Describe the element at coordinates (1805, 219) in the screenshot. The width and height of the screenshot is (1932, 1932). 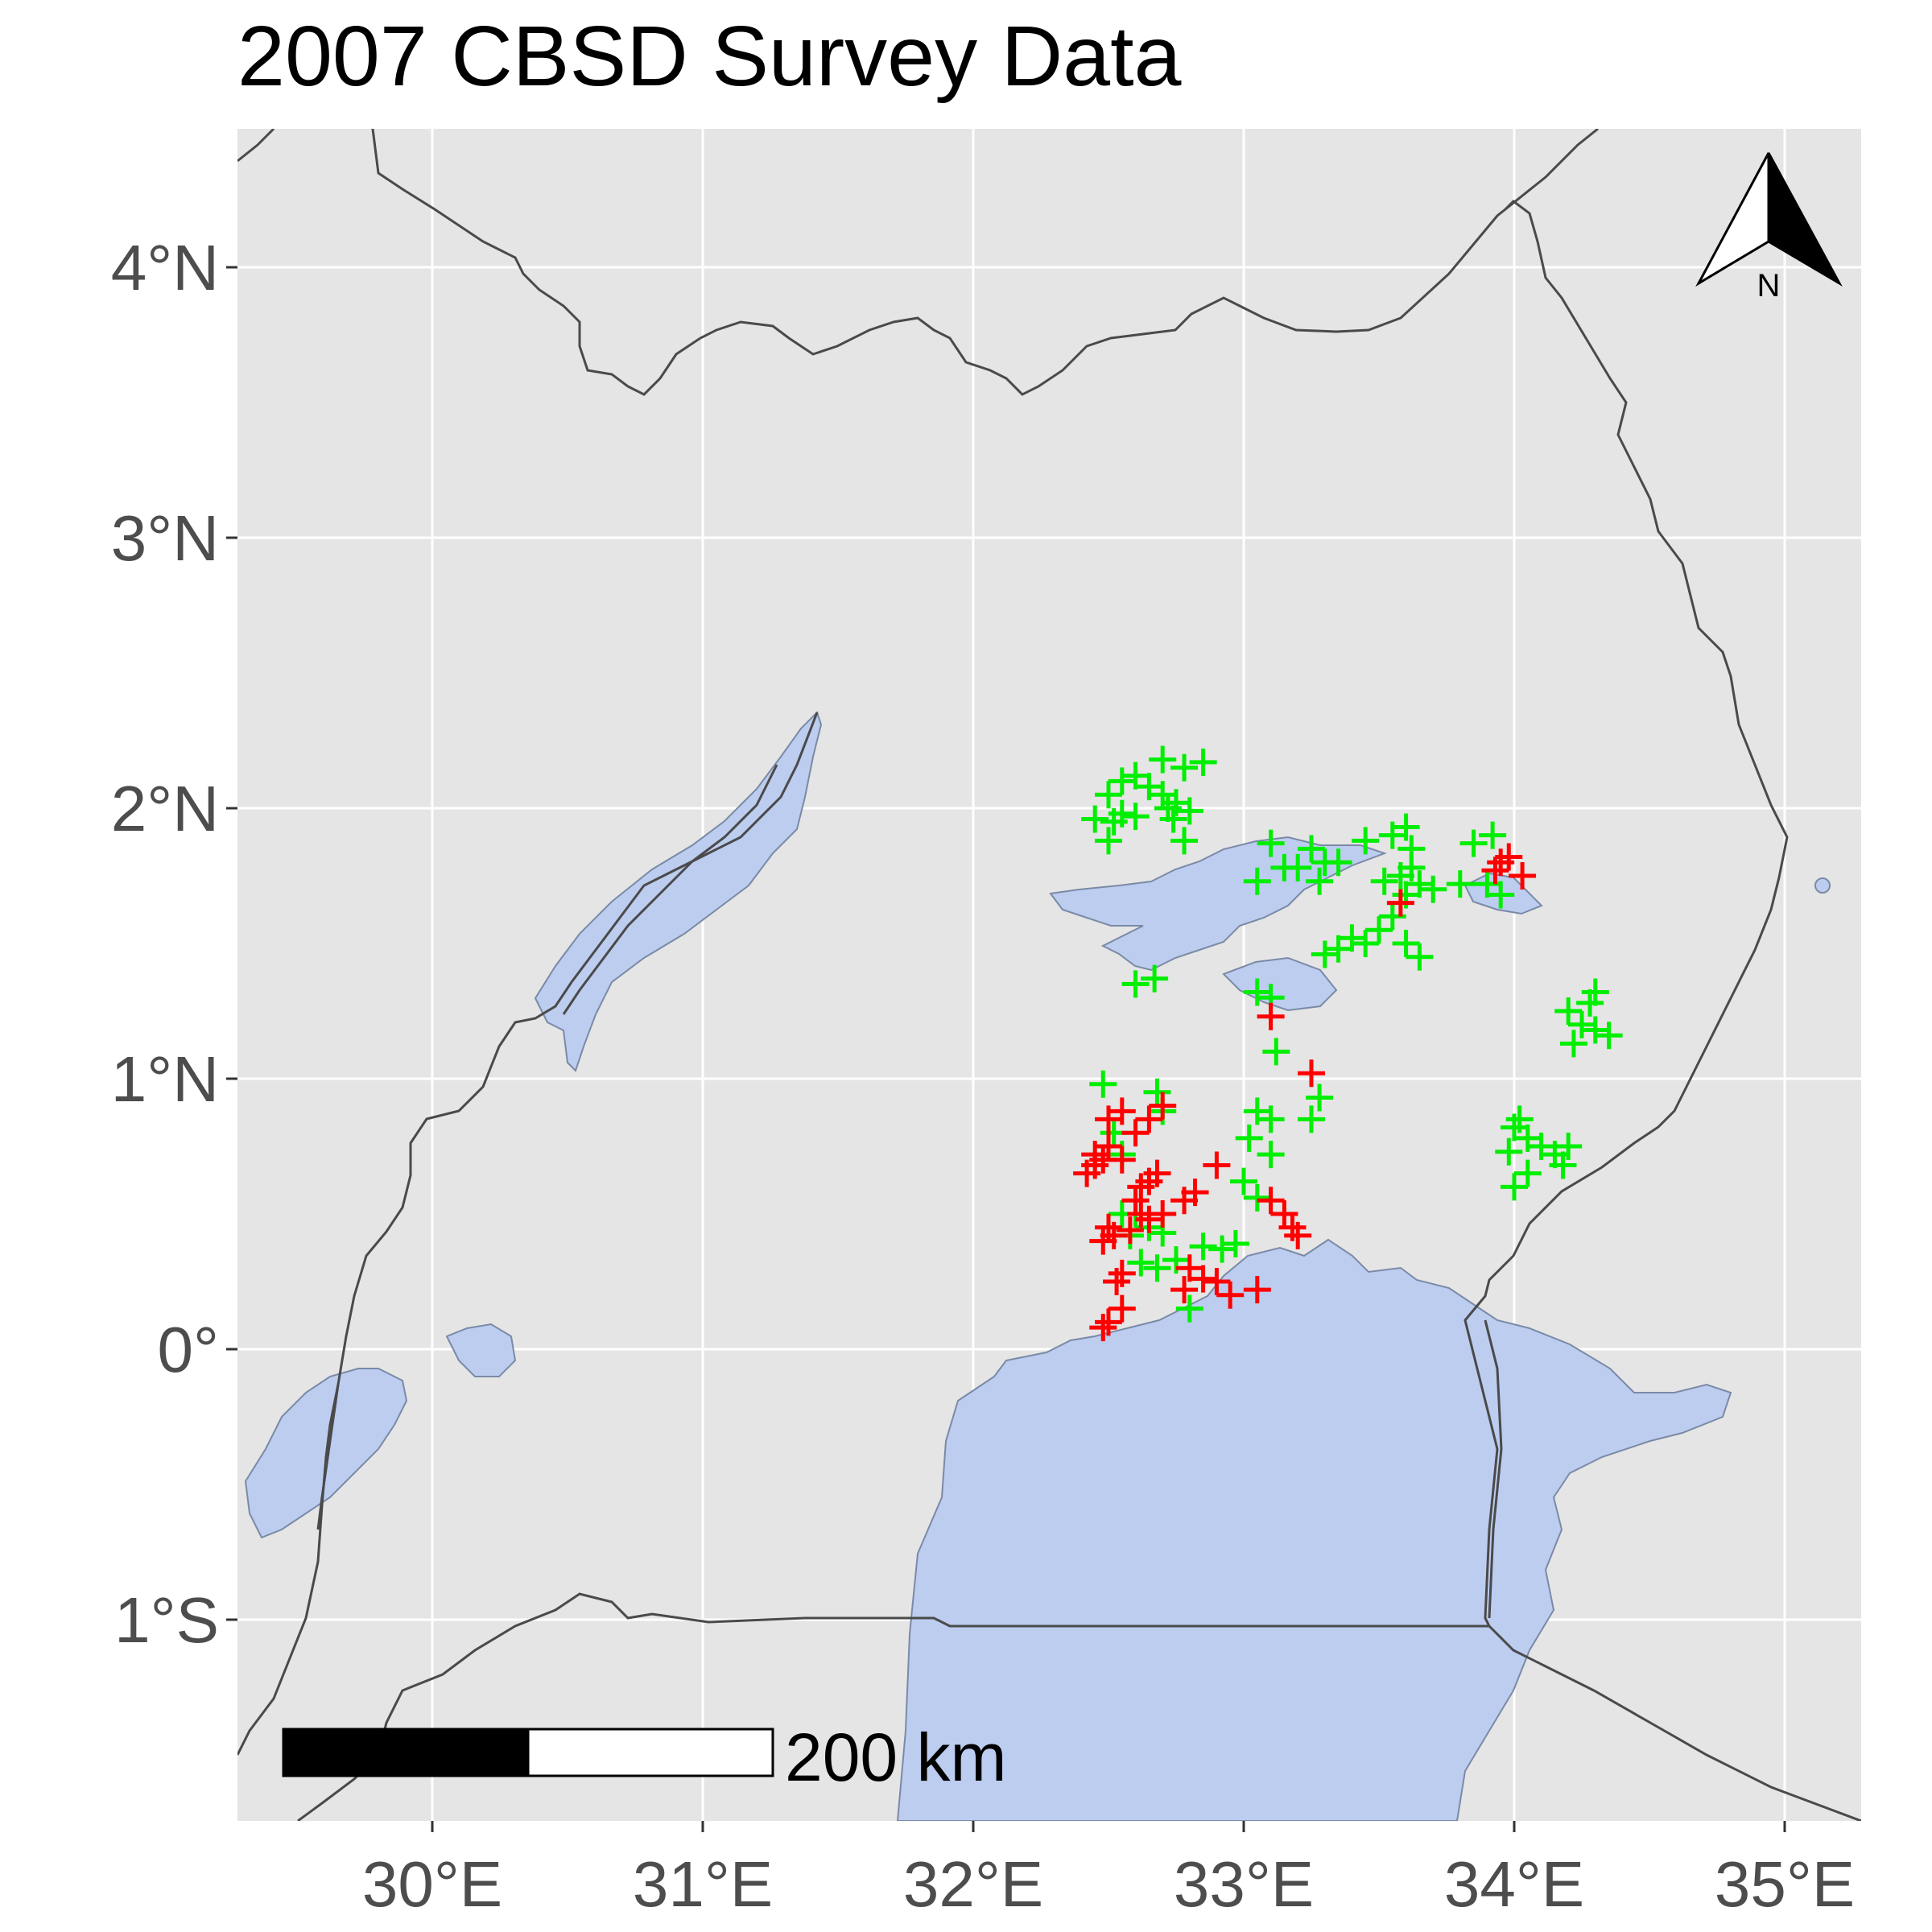
I see `north-arrow-right-half` at that location.